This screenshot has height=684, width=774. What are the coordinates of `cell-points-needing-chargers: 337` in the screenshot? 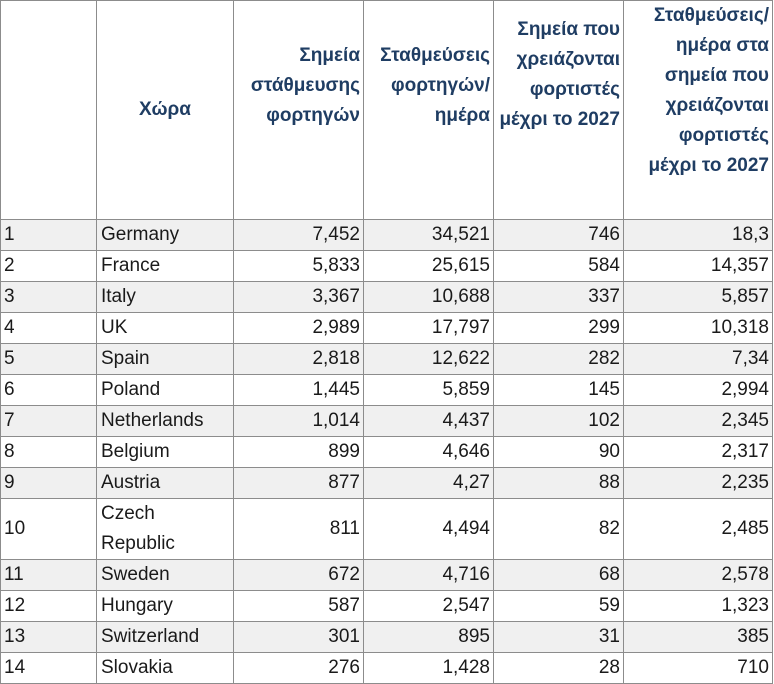 It's located at (558, 297).